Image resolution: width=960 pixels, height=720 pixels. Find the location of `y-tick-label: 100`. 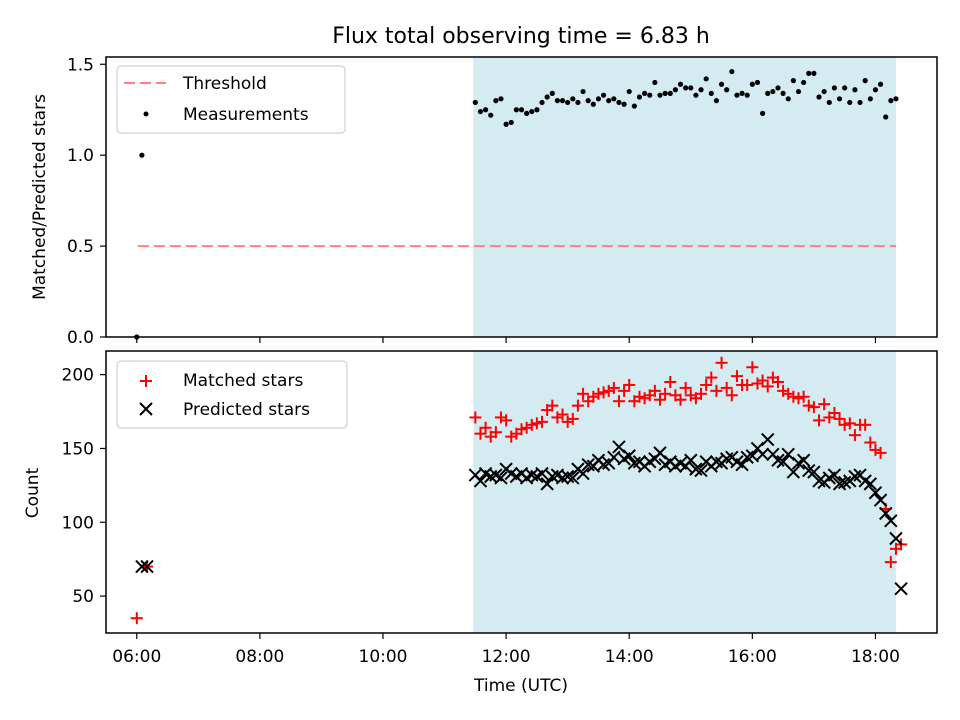

y-tick-label: 100 is located at coordinates (78, 523).